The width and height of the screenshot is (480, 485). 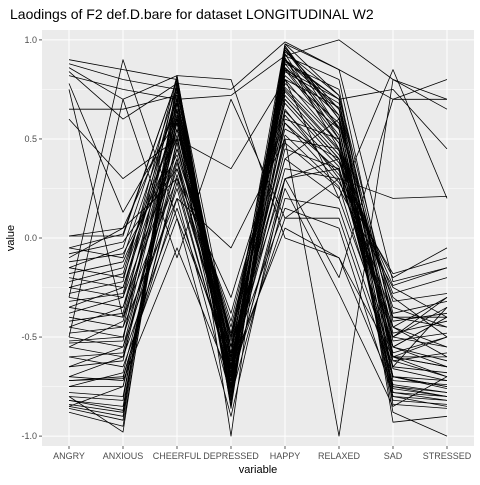 I want to click on x-tick-label: RELAXED, so click(x=339, y=456).